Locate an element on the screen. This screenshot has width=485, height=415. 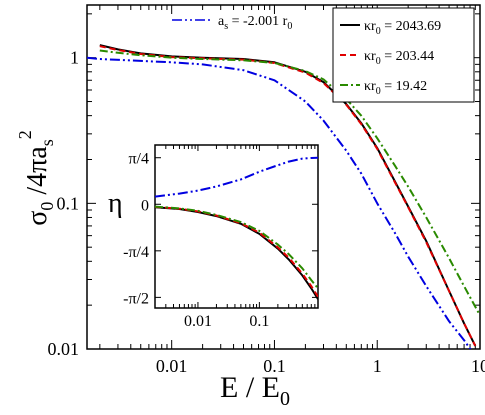
legend-label-as: as = -2.001 r0 is located at coordinates (255, 23).